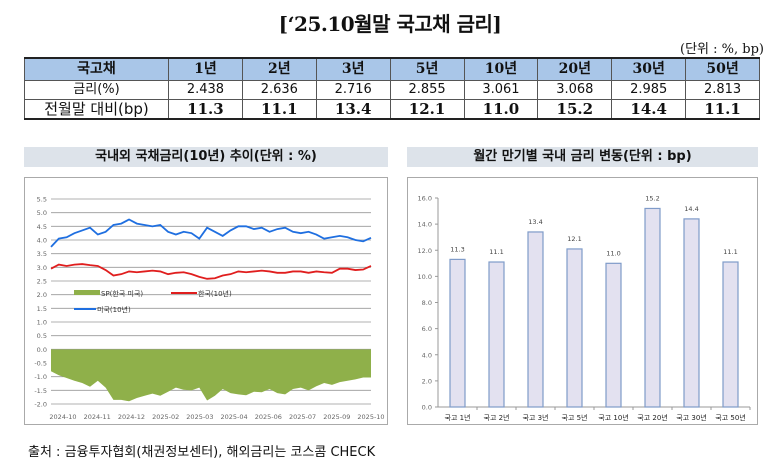  What do you see at coordinates (649, 89) in the screenshot?
I see `table-cell: 2.985` at bounding box center [649, 89].